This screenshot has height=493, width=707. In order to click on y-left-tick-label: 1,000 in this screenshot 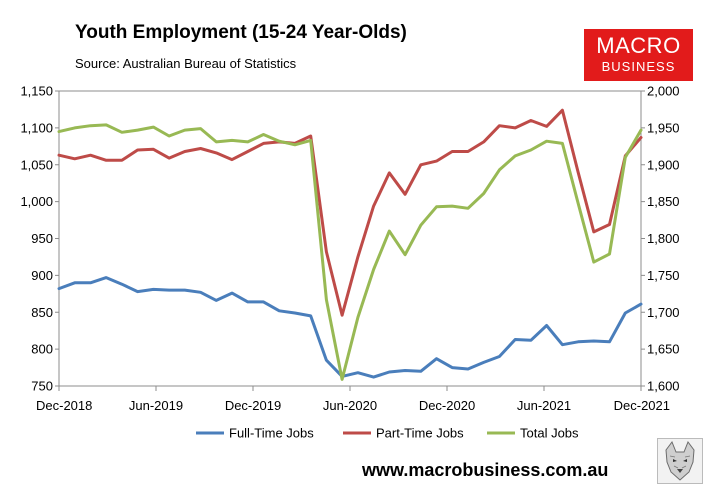, I will do `click(36, 201)`.